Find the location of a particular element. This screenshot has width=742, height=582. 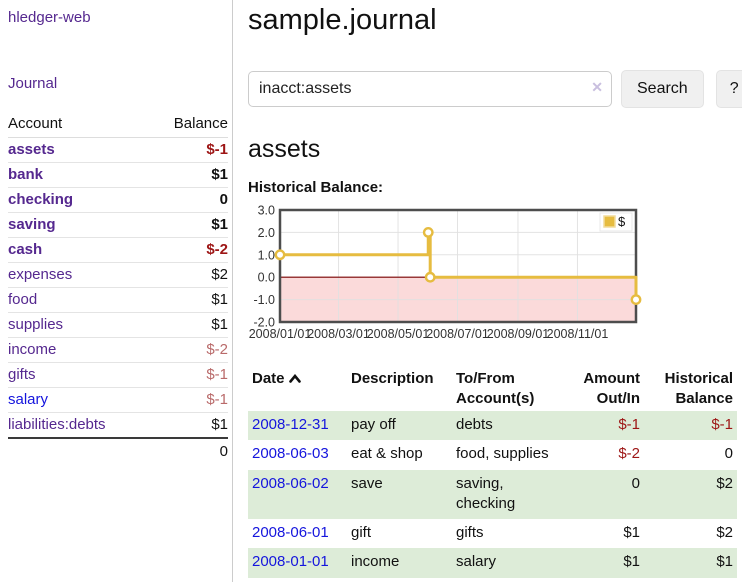

tofrom-column-header: To/From Account(s) is located at coordinates (495, 388).